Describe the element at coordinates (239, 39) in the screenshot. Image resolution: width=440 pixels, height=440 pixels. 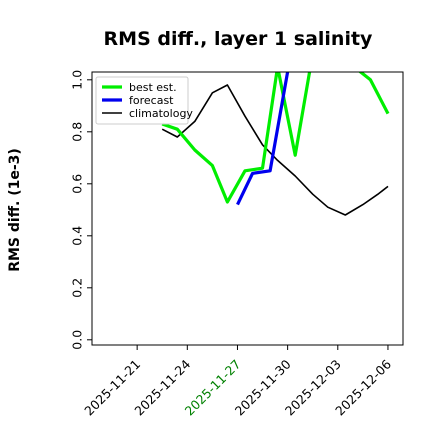
I see `chart-title: RMS diff., layer 1 salinity` at that location.